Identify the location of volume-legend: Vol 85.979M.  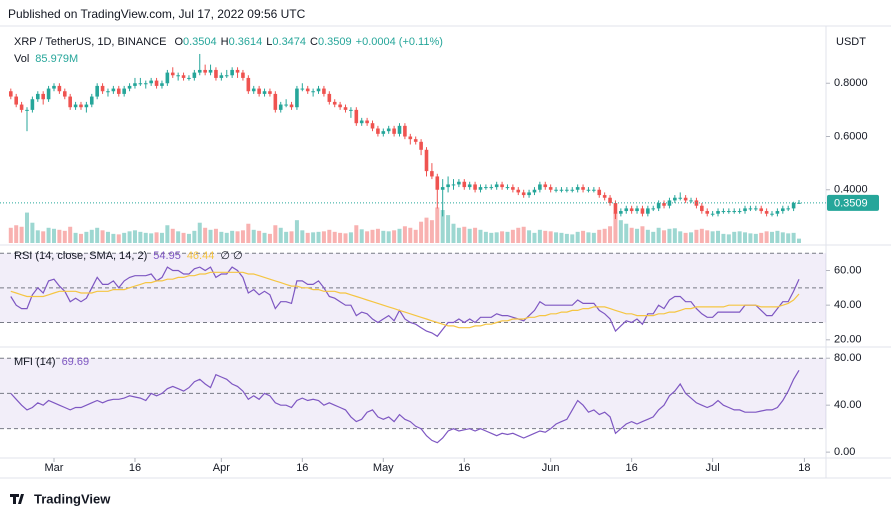
(46, 59).